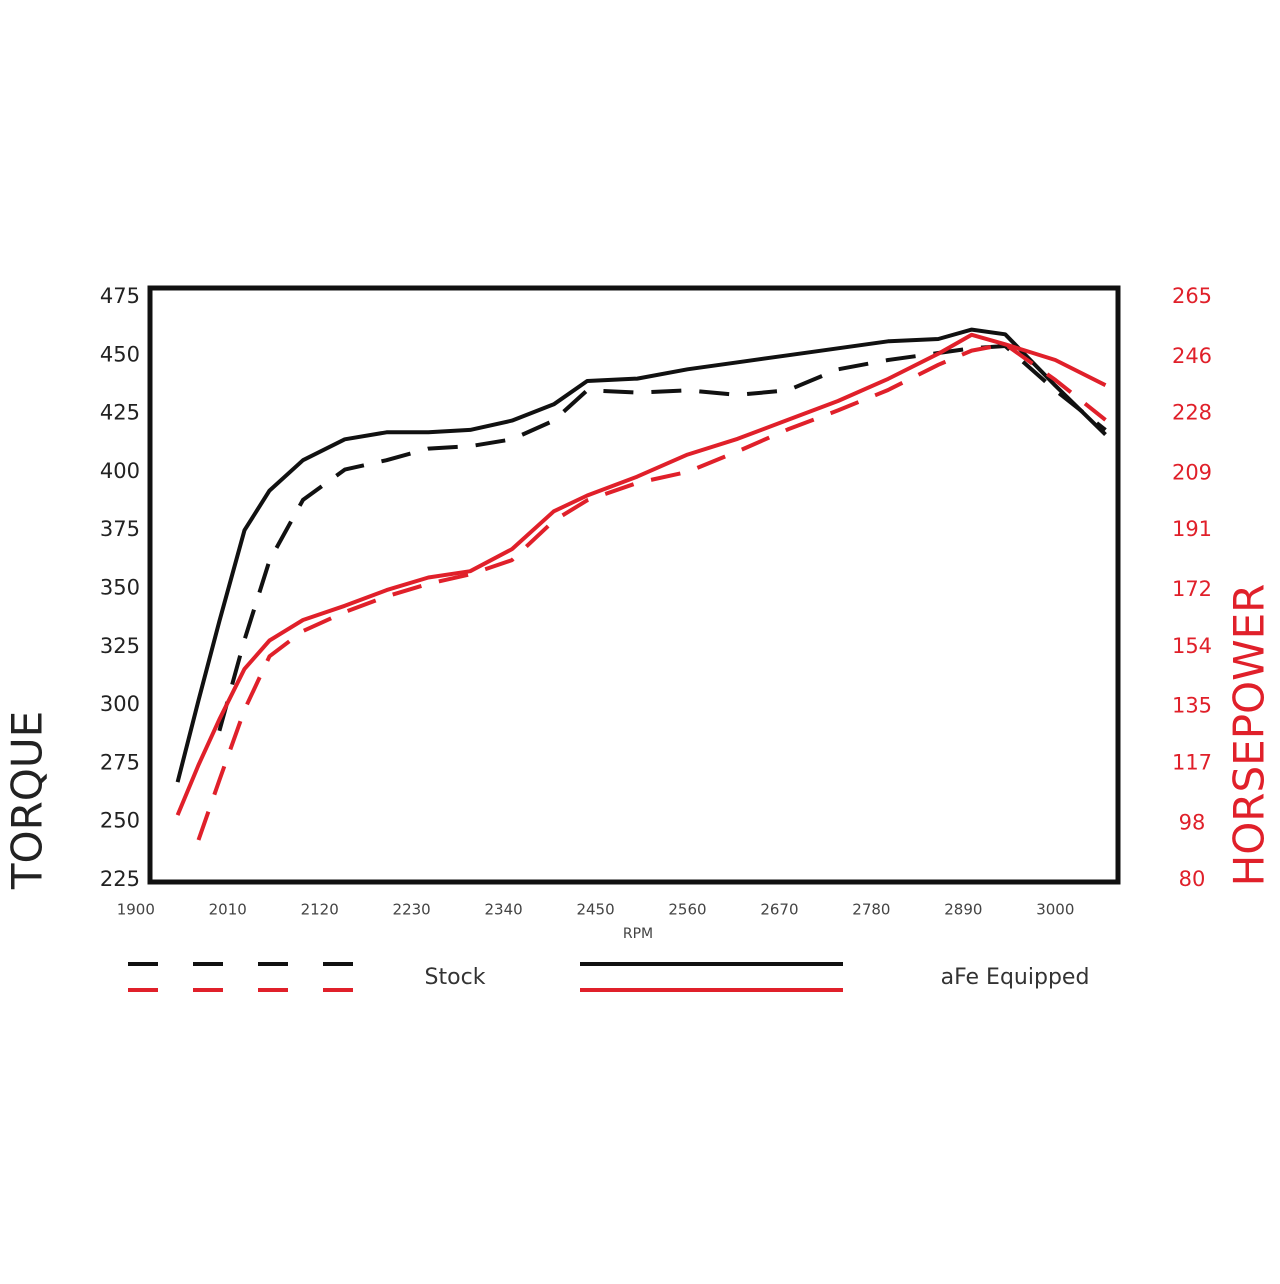  What do you see at coordinates (120, 296) in the screenshot?
I see `y-tick-label: 475` at bounding box center [120, 296].